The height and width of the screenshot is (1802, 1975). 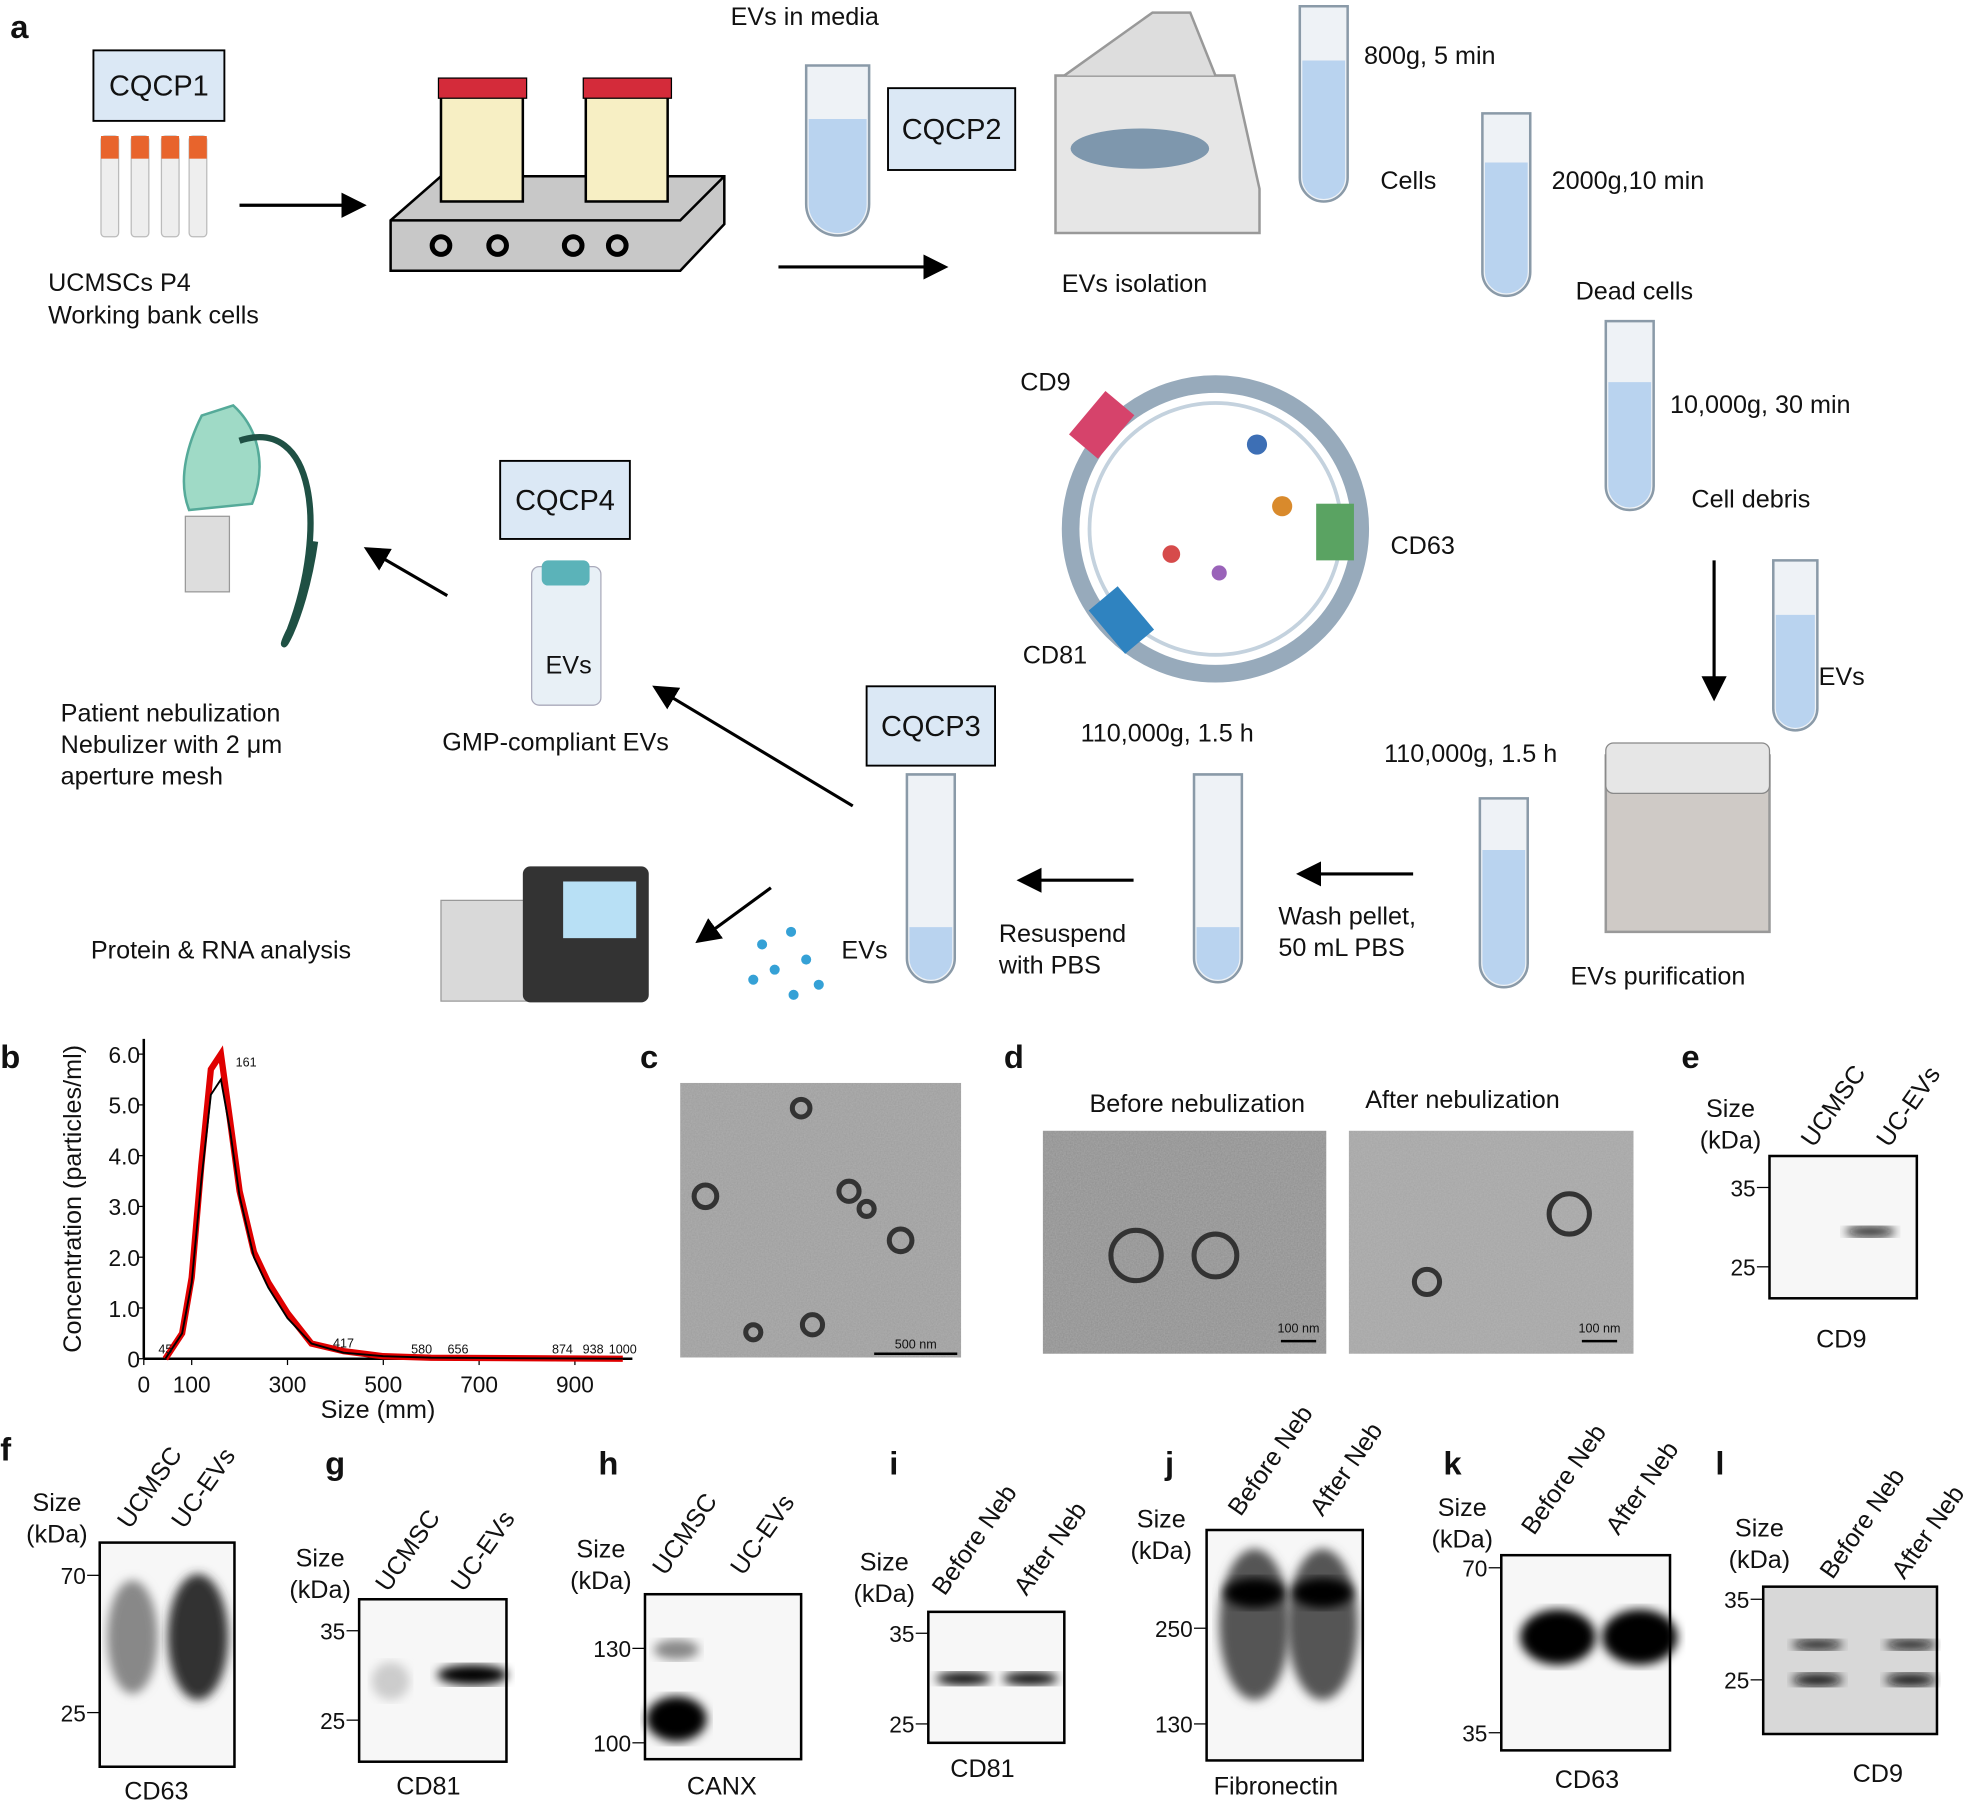 What do you see at coordinates (125, 1207) in the screenshot?
I see `y-tick-label: 3.0` at bounding box center [125, 1207].